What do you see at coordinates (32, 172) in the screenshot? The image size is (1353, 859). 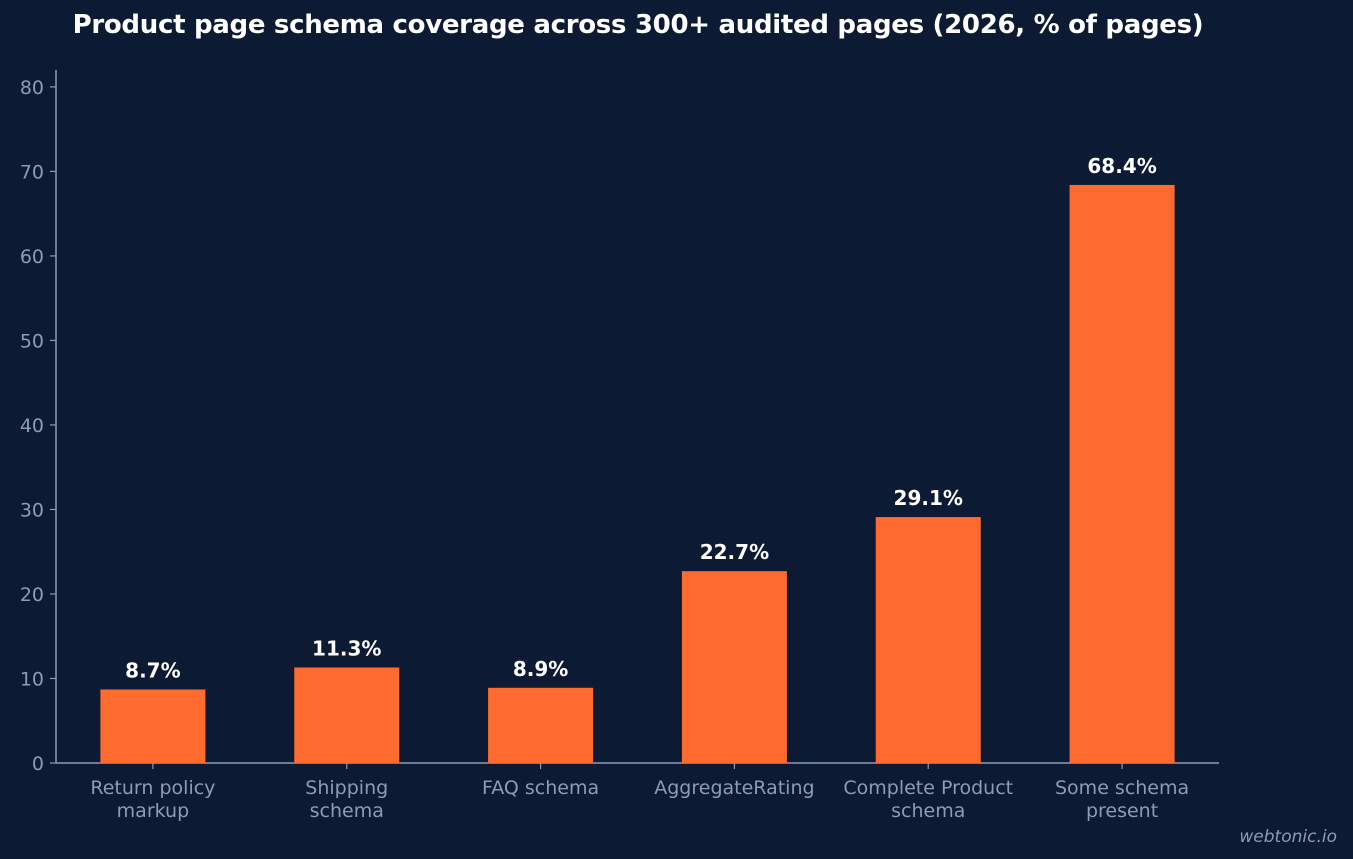 I see `y-tick-label: 70` at bounding box center [32, 172].